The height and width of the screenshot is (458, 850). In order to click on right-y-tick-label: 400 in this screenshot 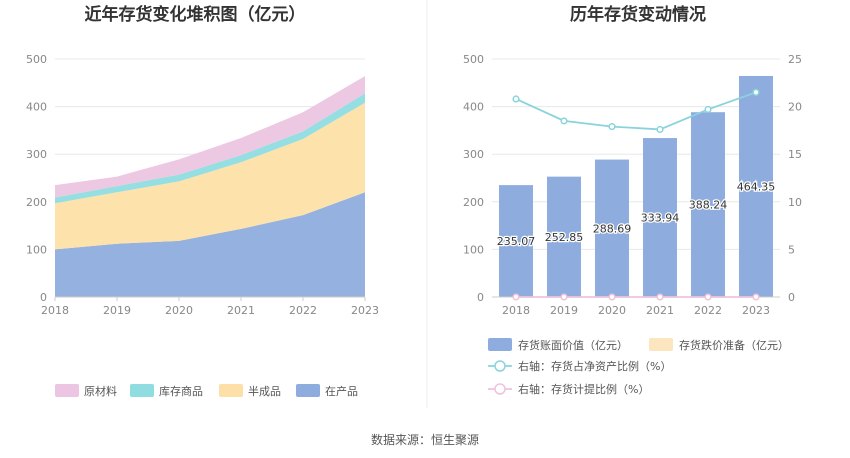, I will do `click(473, 107)`.